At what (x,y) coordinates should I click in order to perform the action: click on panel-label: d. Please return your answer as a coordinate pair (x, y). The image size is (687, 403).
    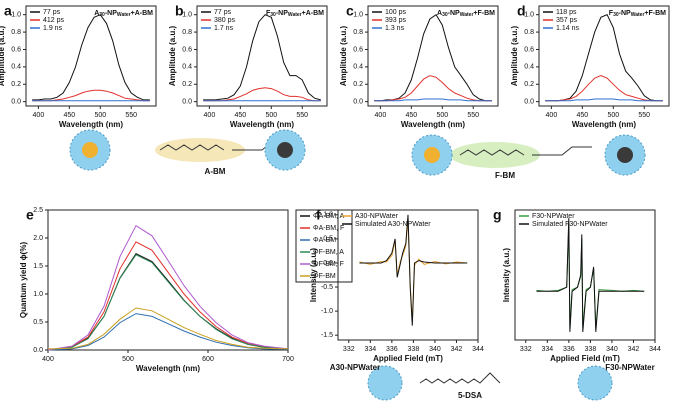
    Looking at the image, I should click on (521, 11).